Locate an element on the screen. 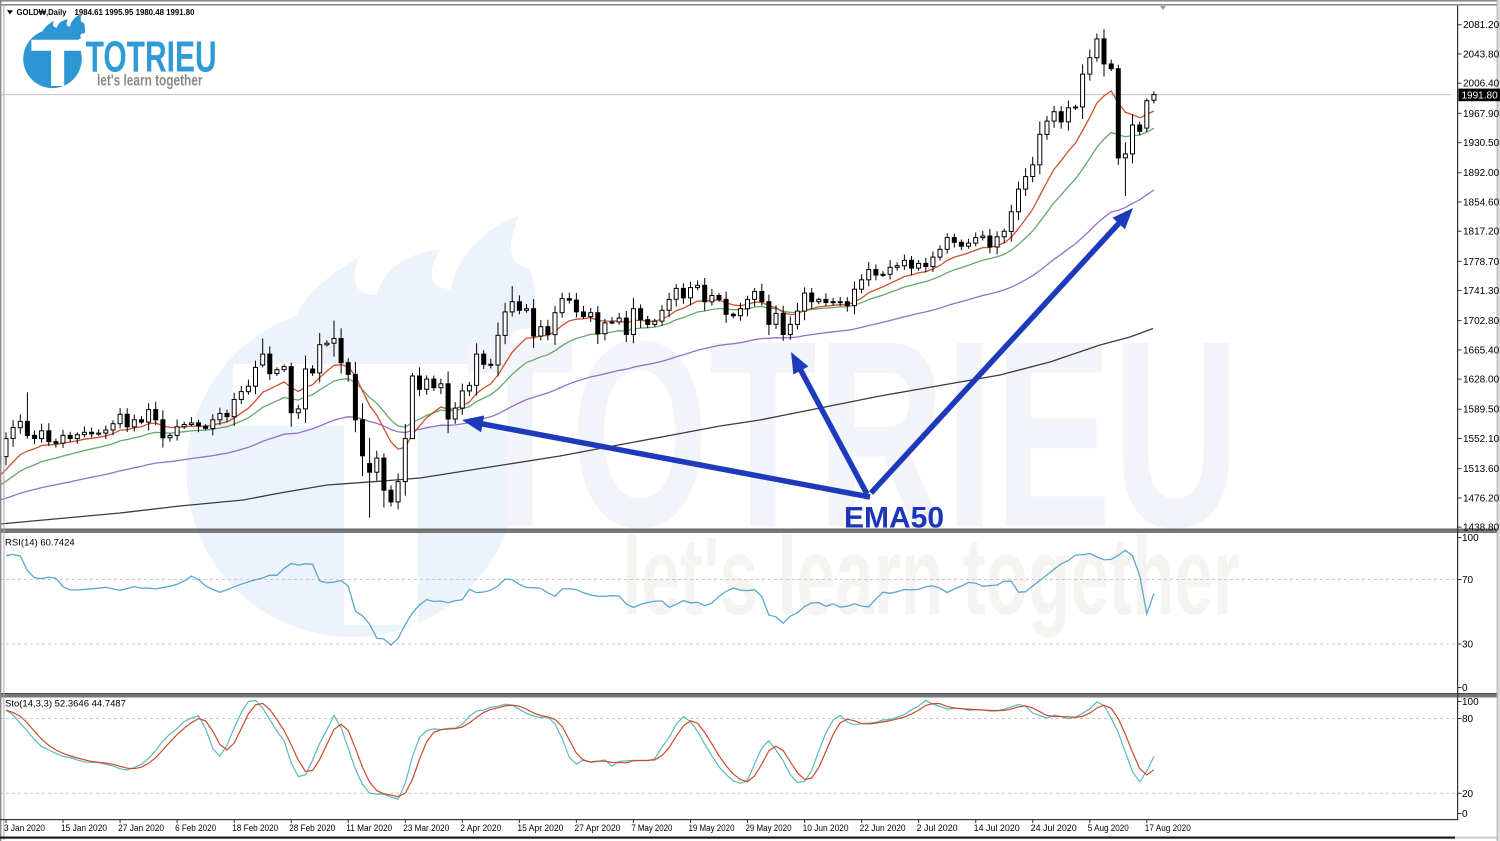  svg-text: 15 Apr 2020 is located at coordinates (540, 828).